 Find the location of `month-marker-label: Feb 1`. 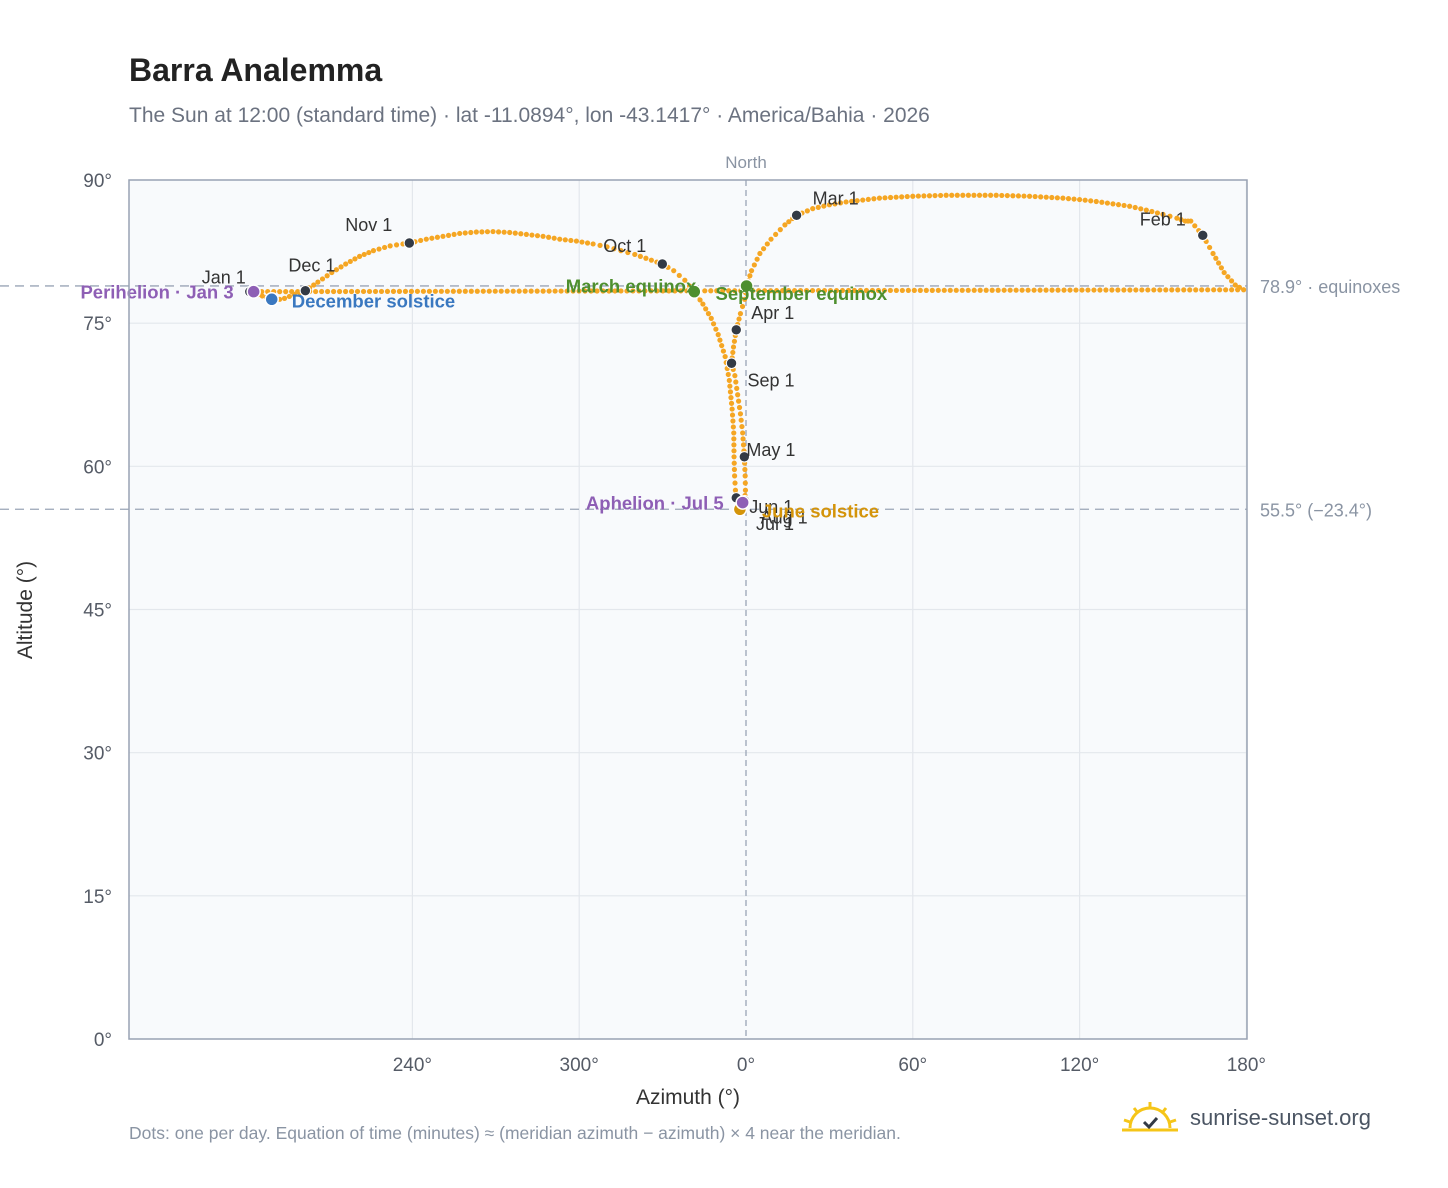

month-marker-label: Feb 1 is located at coordinates (1163, 219).